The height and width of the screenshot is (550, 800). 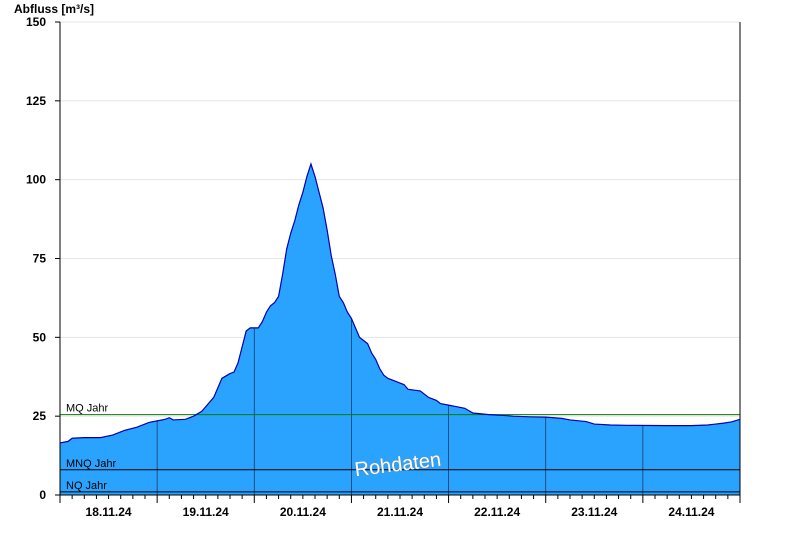 What do you see at coordinates (40, 416) in the screenshot?
I see `y-tick-label: 25` at bounding box center [40, 416].